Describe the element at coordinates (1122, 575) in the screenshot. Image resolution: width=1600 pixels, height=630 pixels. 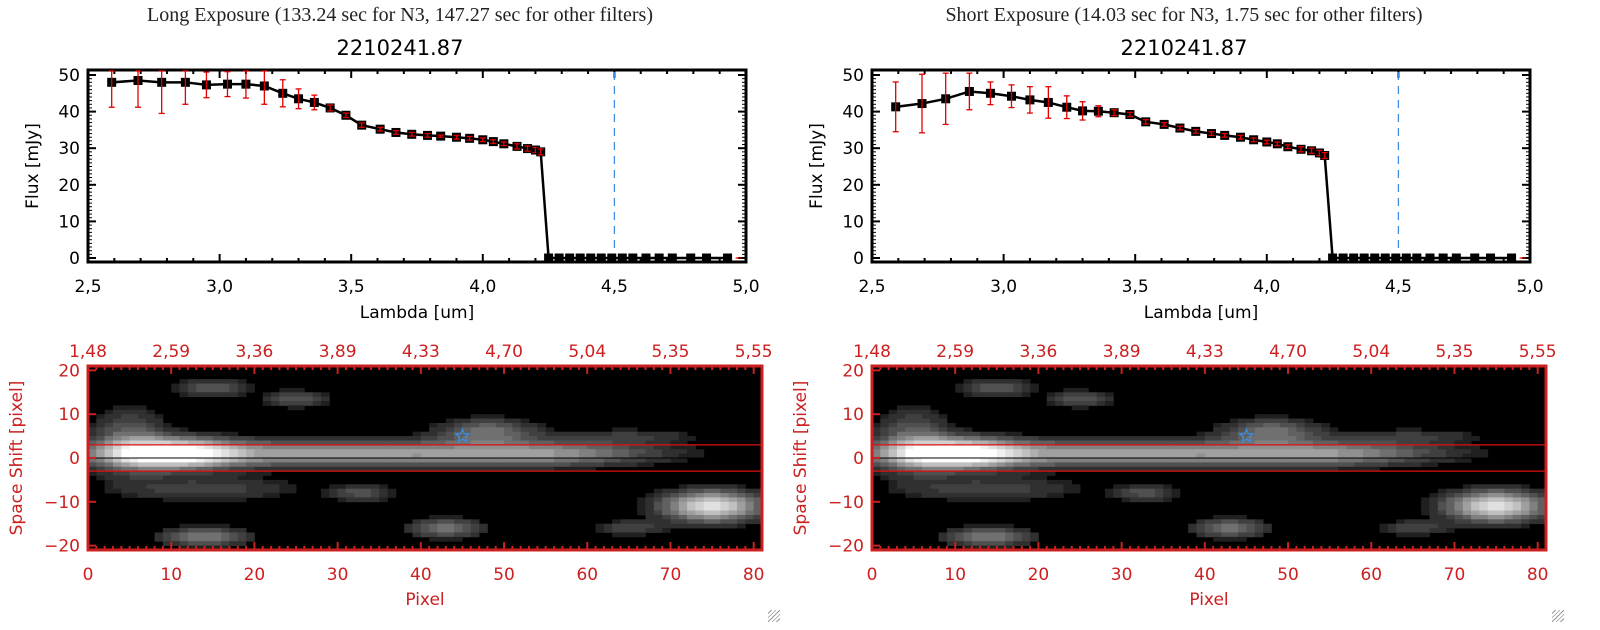
I see `x-tick-label: 30` at that location.